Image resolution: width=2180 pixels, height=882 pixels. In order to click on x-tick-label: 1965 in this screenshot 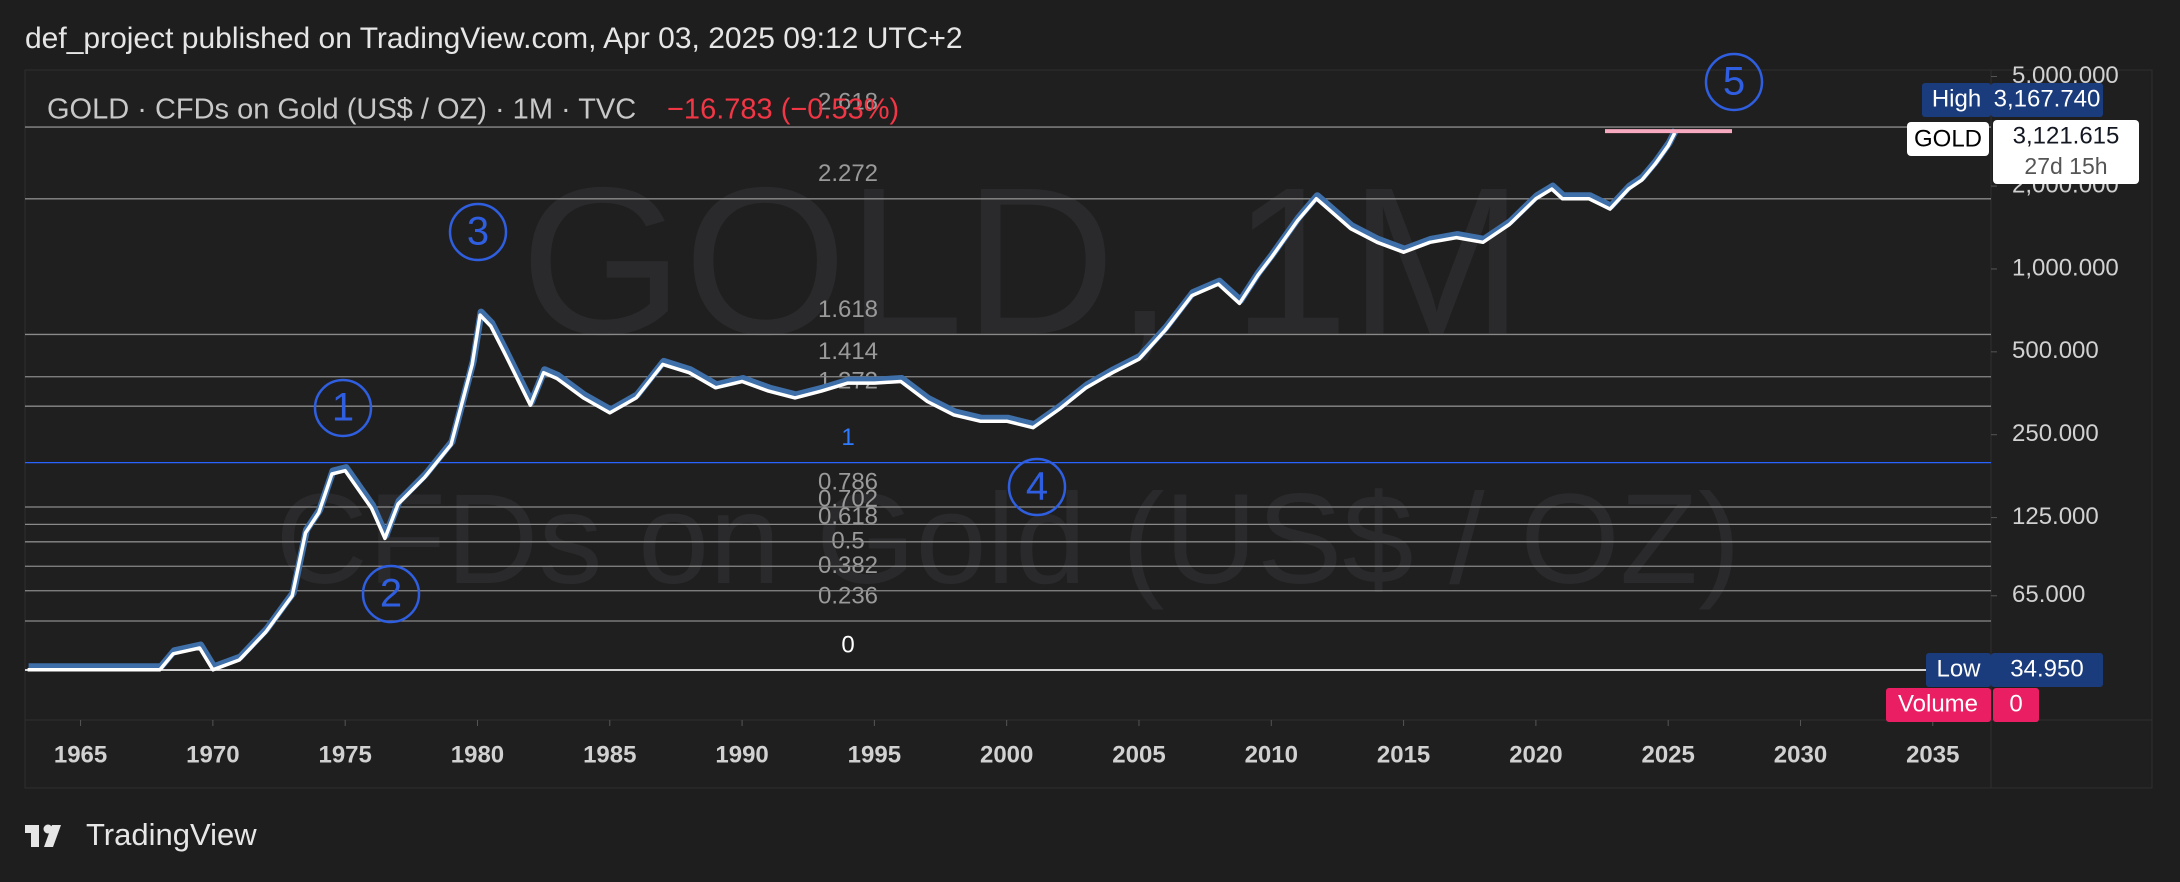, I will do `click(80, 754)`.